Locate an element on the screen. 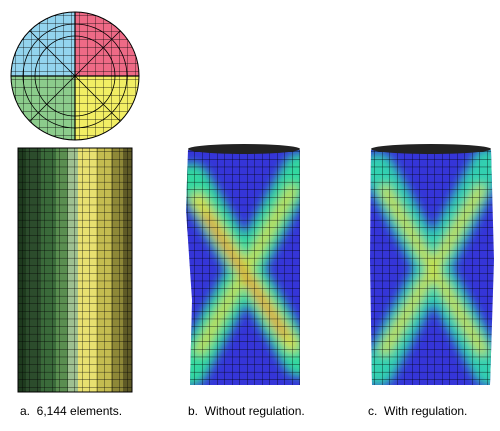 The image size is (500, 431). mesh-cylinder-a is located at coordinates (75, 270).